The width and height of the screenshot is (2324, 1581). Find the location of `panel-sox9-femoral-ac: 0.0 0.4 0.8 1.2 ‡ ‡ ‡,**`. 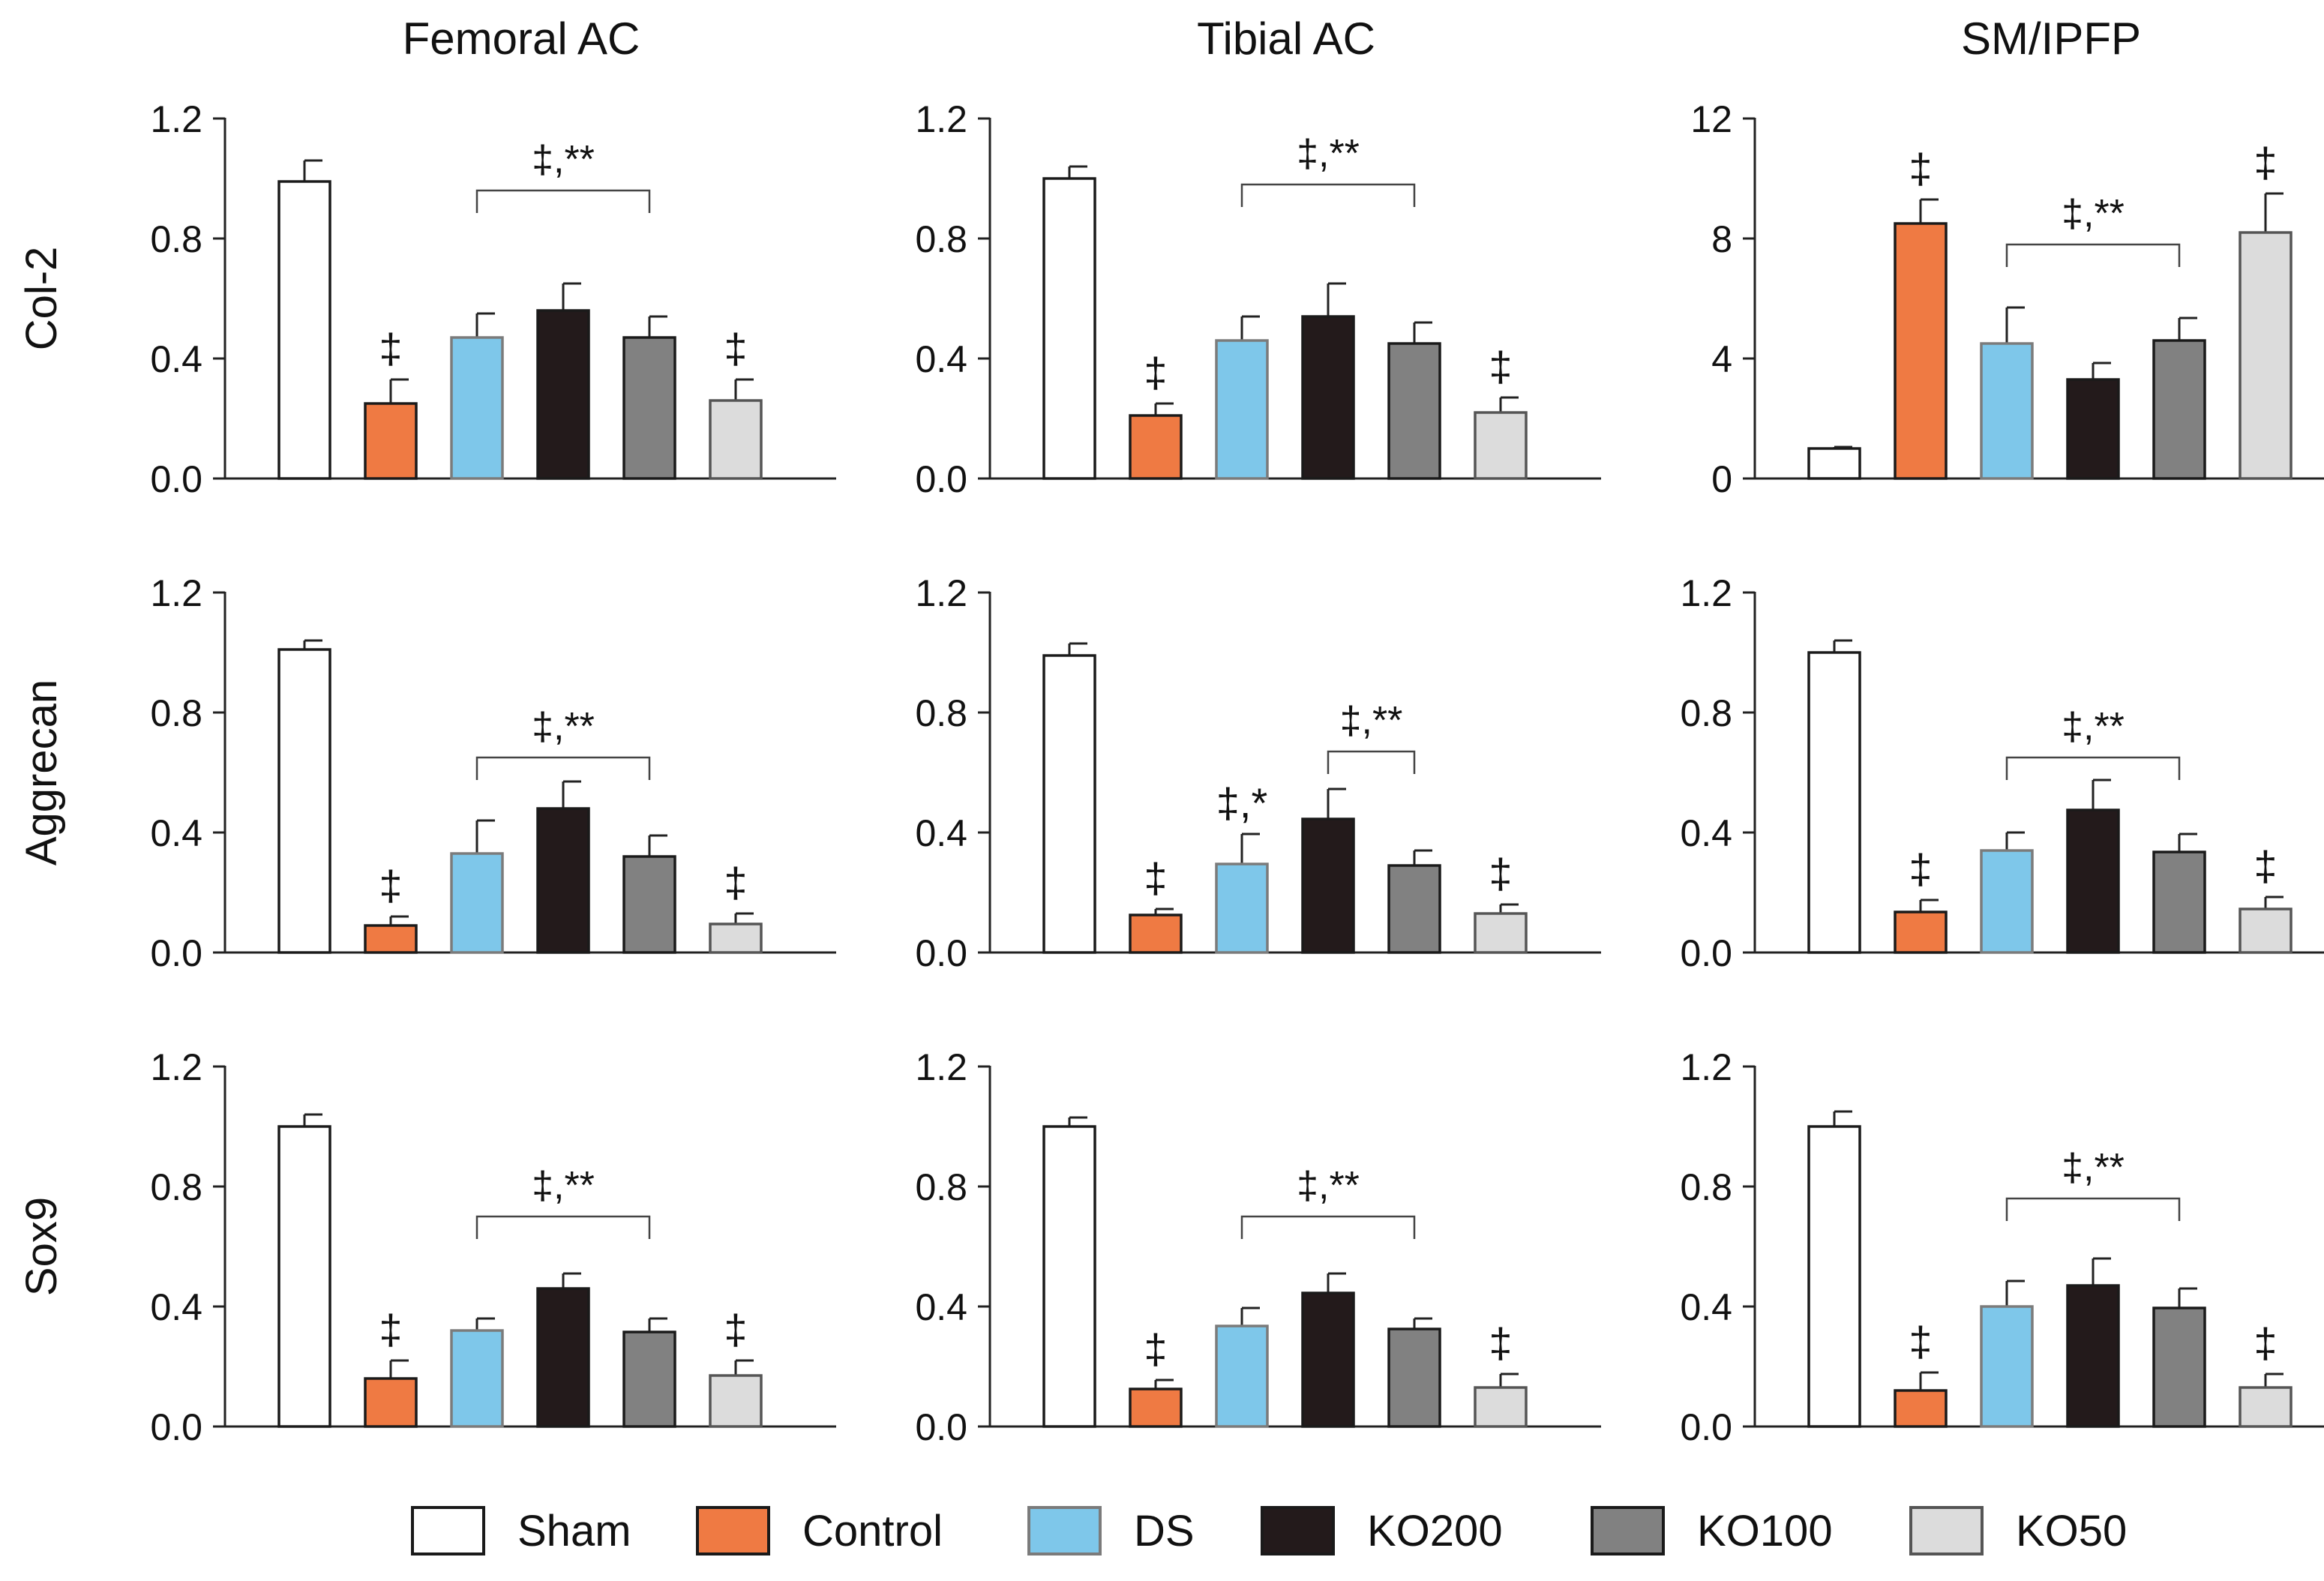

panel-sox9-femoral-ac: 0.0 0.4 0.8 1.2 ‡ ‡ ‡,** is located at coordinates (493, 1247).